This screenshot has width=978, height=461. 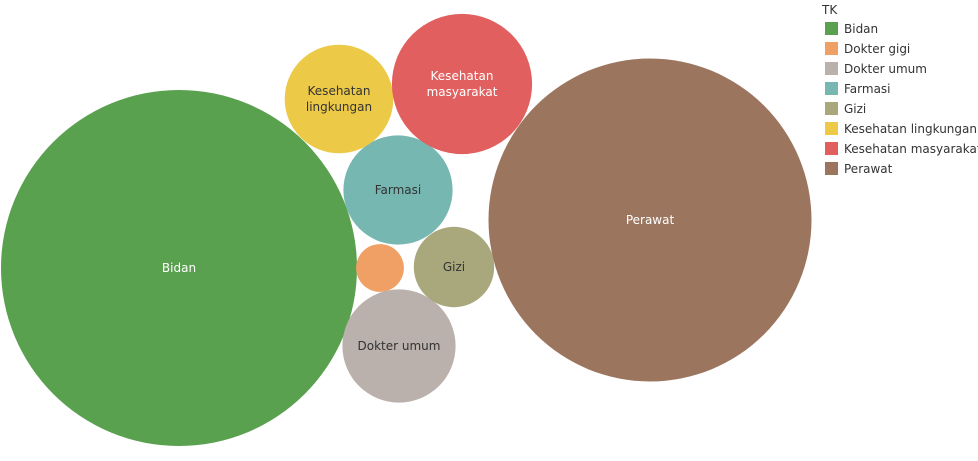 What do you see at coordinates (831, 108) in the screenshot?
I see `legend-swatch-gizi` at bounding box center [831, 108].